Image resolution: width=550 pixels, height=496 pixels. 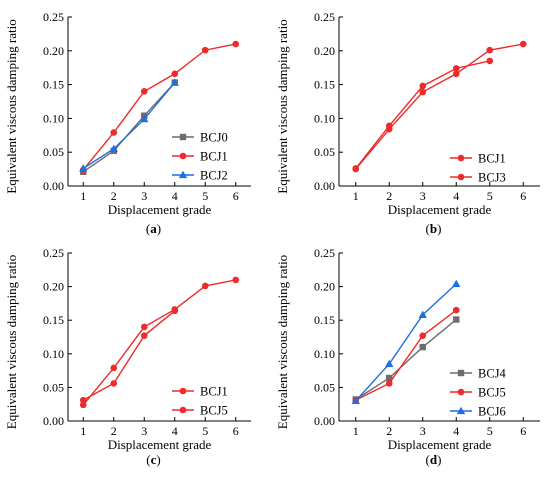 I want to click on series-line-BCJ0, so click(x=129, y=127).